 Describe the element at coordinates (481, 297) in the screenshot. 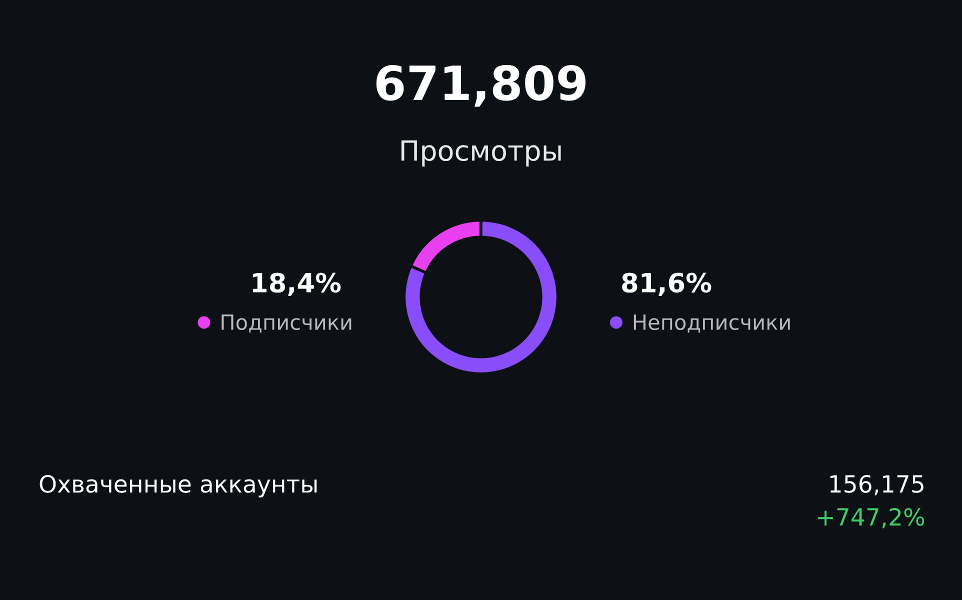

I see `donut-slice` at that location.